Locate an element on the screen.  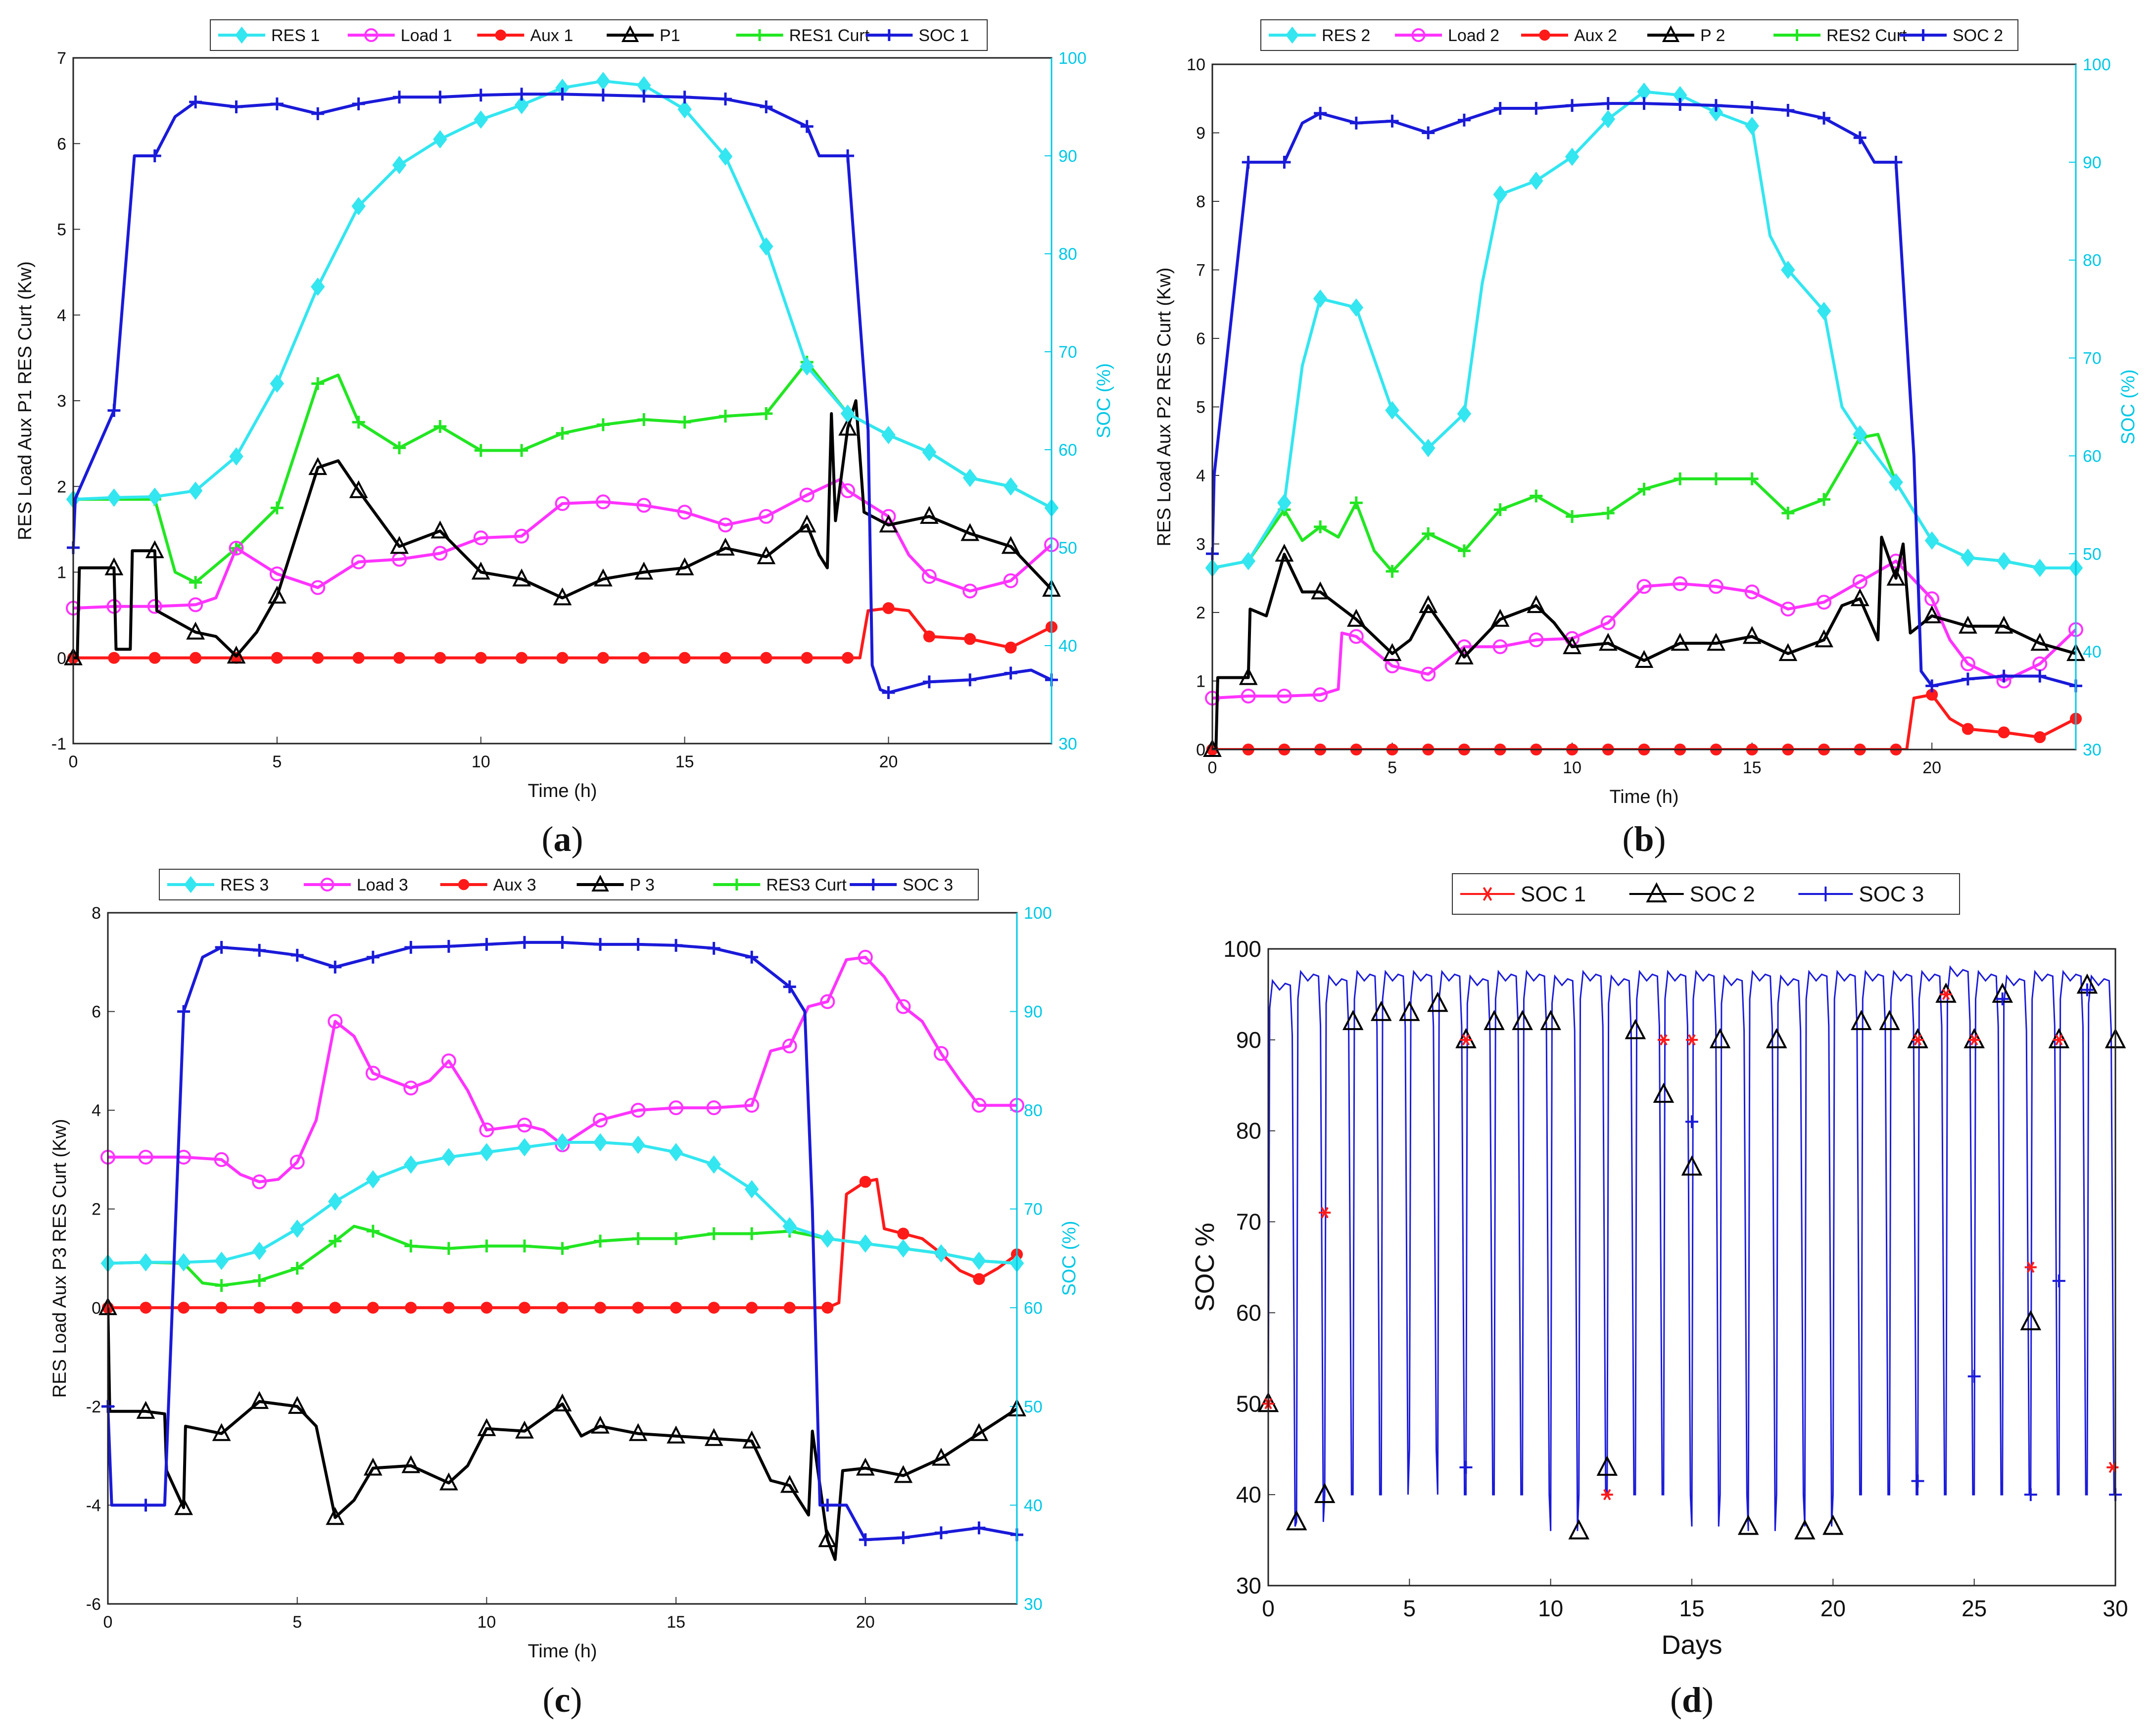
plot-frame is located at coordinates (1691, 1267).